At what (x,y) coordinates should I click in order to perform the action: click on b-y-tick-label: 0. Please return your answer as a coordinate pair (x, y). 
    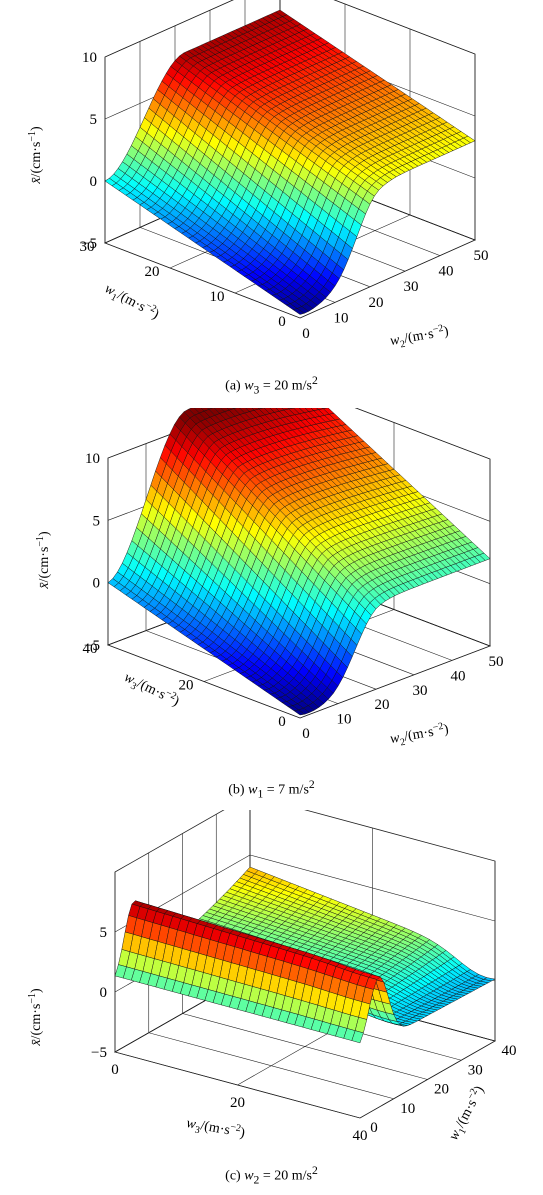
    Looking at the image, I should click on (282, 722).